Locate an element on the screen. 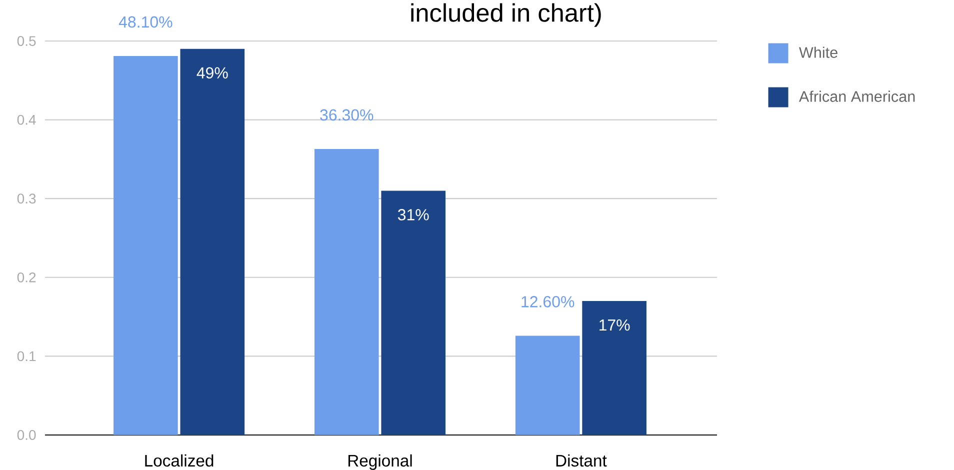 Image resolution: width=954 pixels, height=470 pixels. data-label: 48.10% is located at coordinates (145, 22).